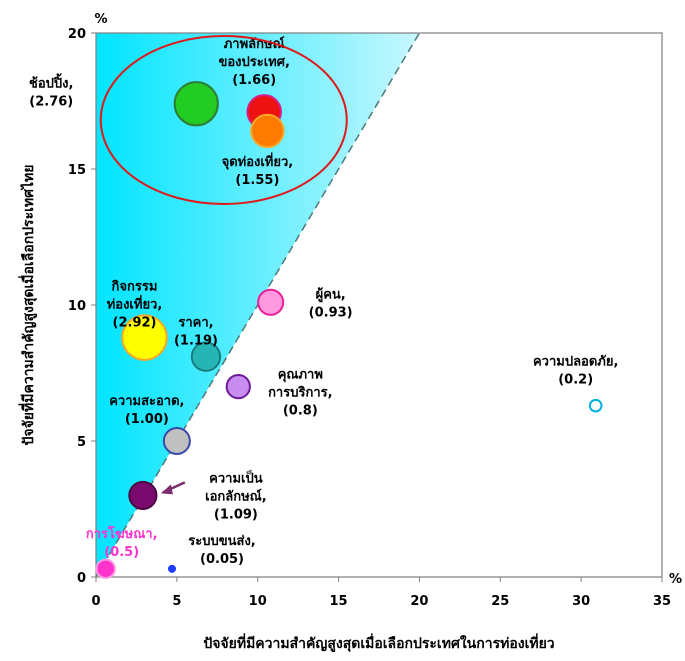 The width and height of the screenshot is (685, 661). What do you see at coordinates (51, 82) in the screenshot?
I see `bubble-label-line: ช้อปปิ้ง,` at bounding box center [51, 82].